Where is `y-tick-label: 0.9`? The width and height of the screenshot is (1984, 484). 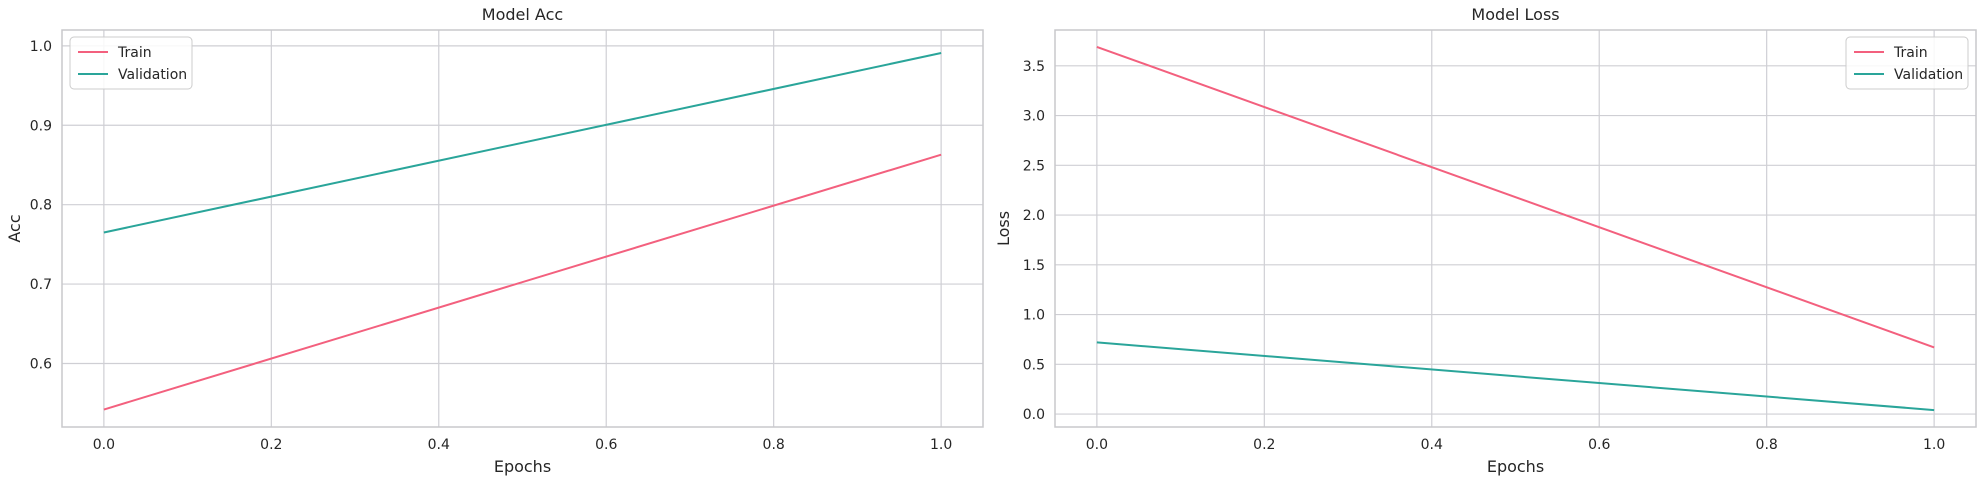 y-tick-label: 0.9 is located at coordinates (41, 126).